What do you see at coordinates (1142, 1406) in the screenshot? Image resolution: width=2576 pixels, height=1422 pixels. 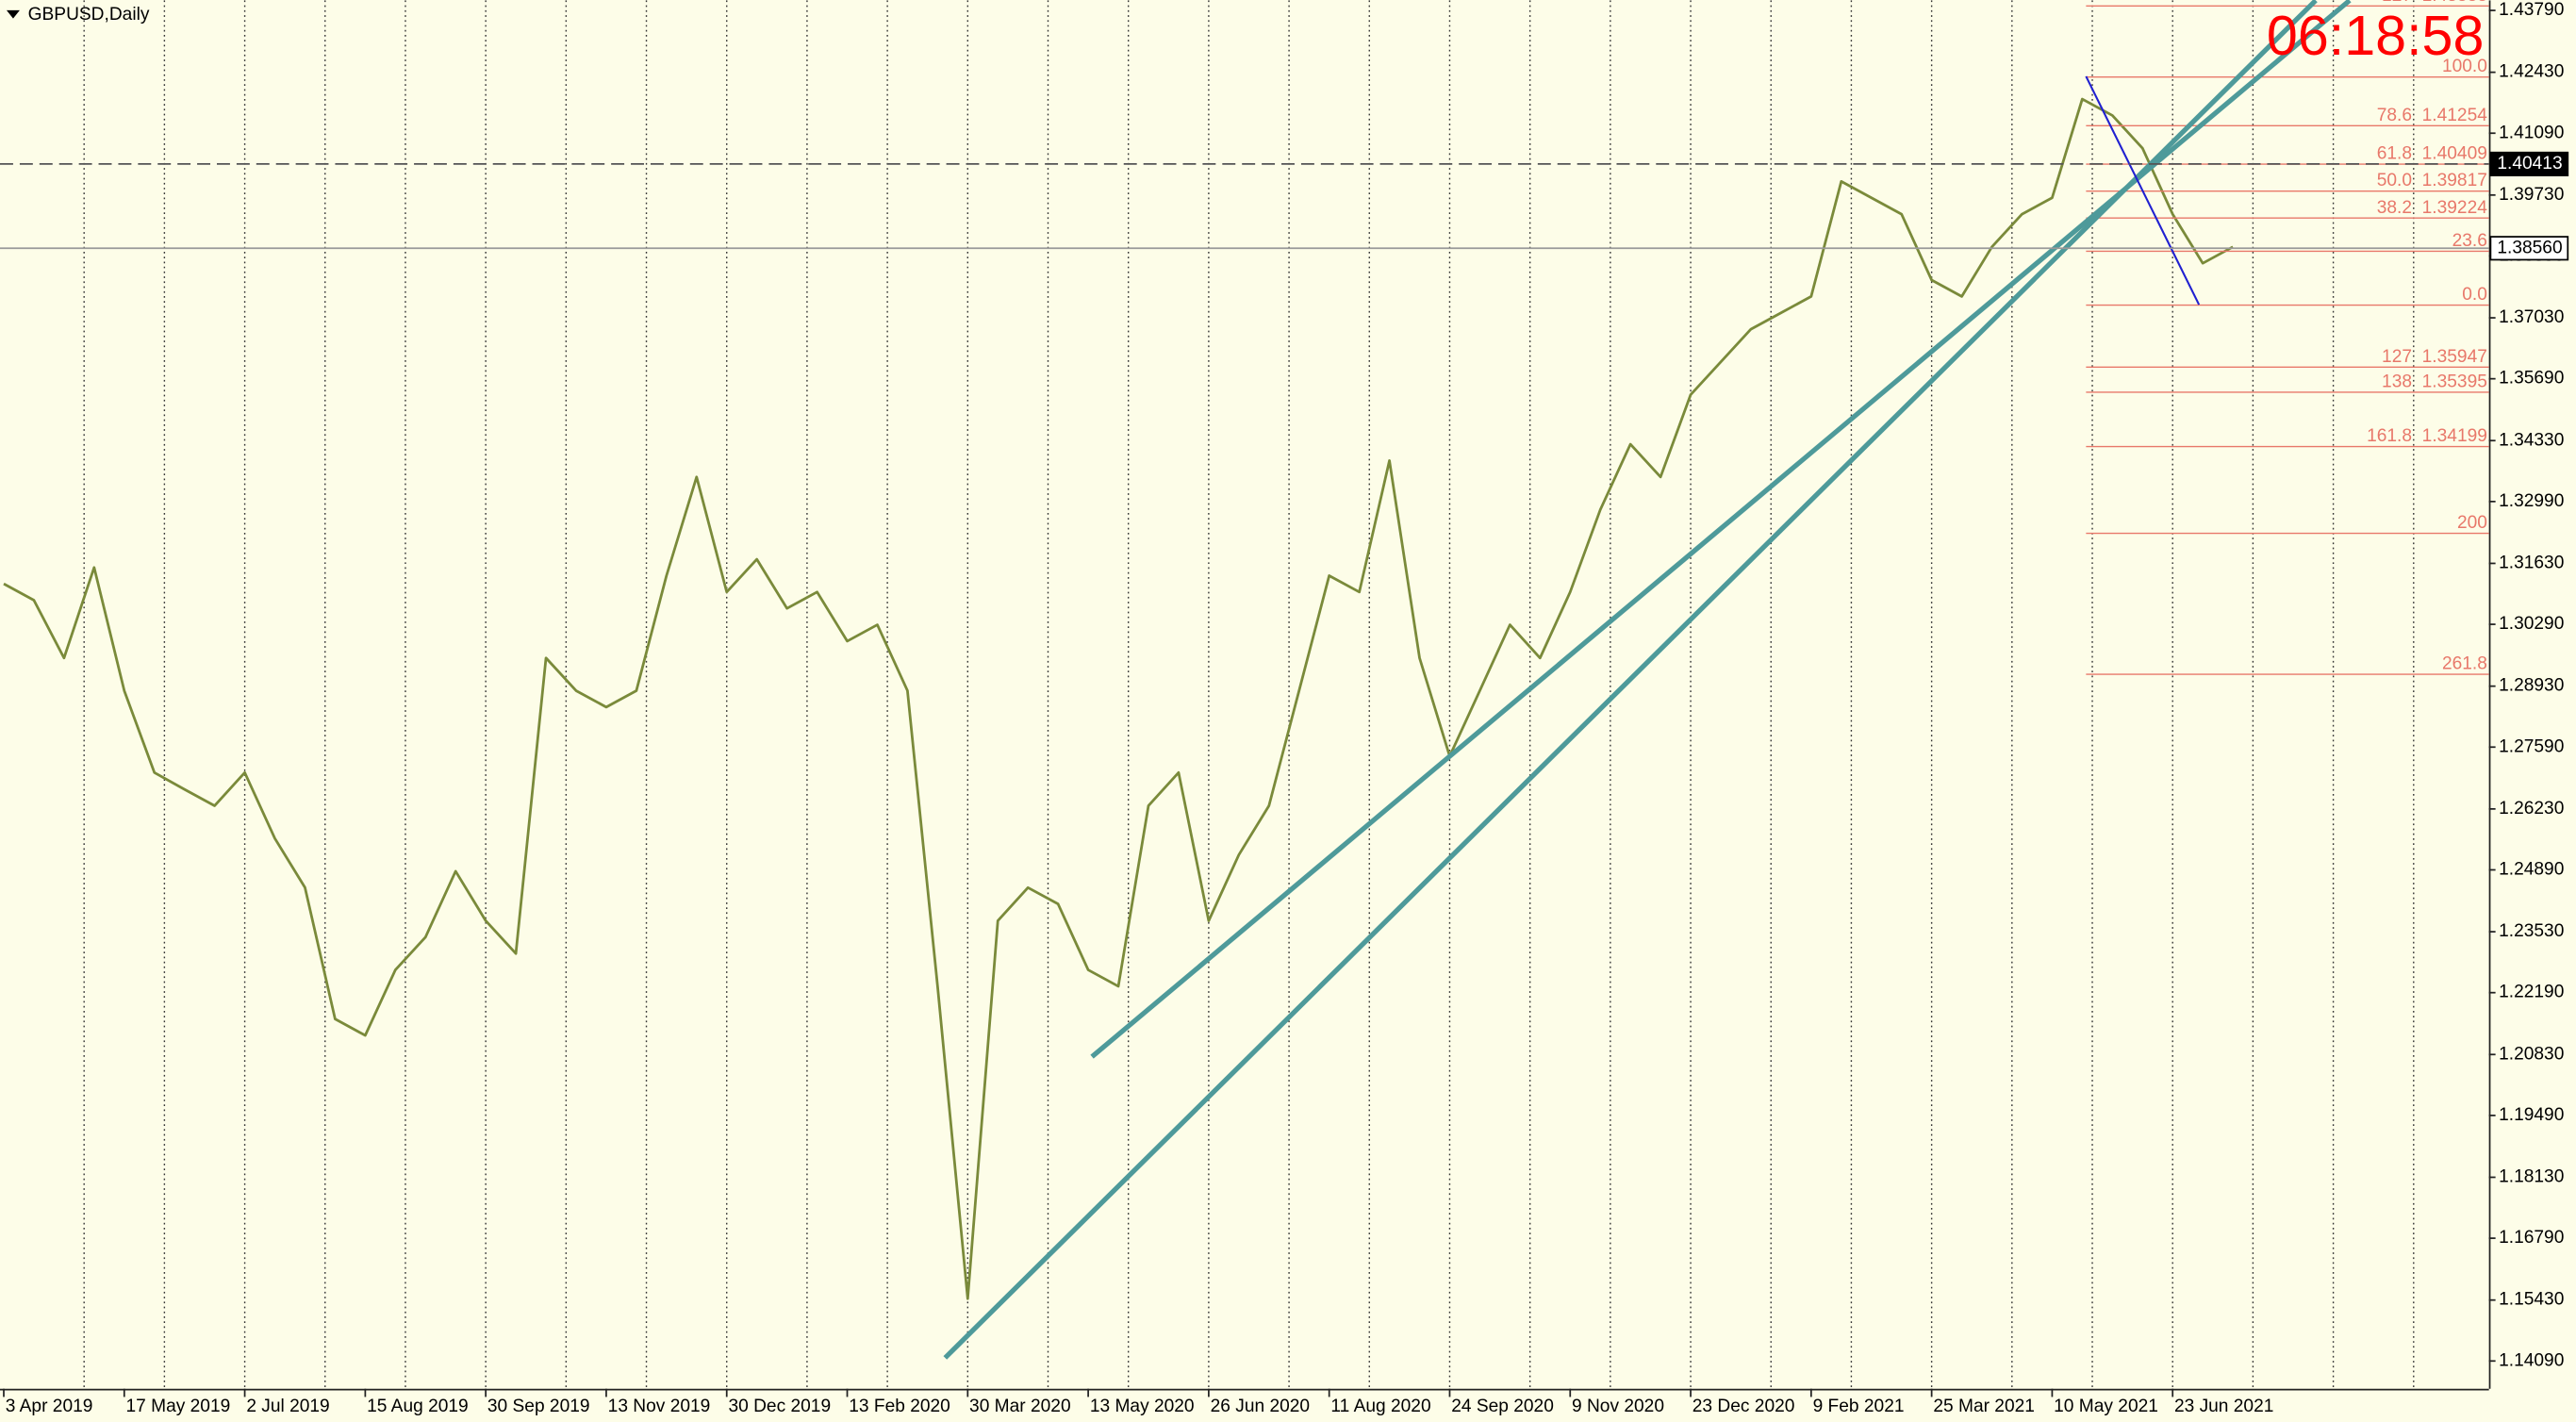 I see `x-tick-label: 13 May 2020` at bounding box center [1142, 1406].